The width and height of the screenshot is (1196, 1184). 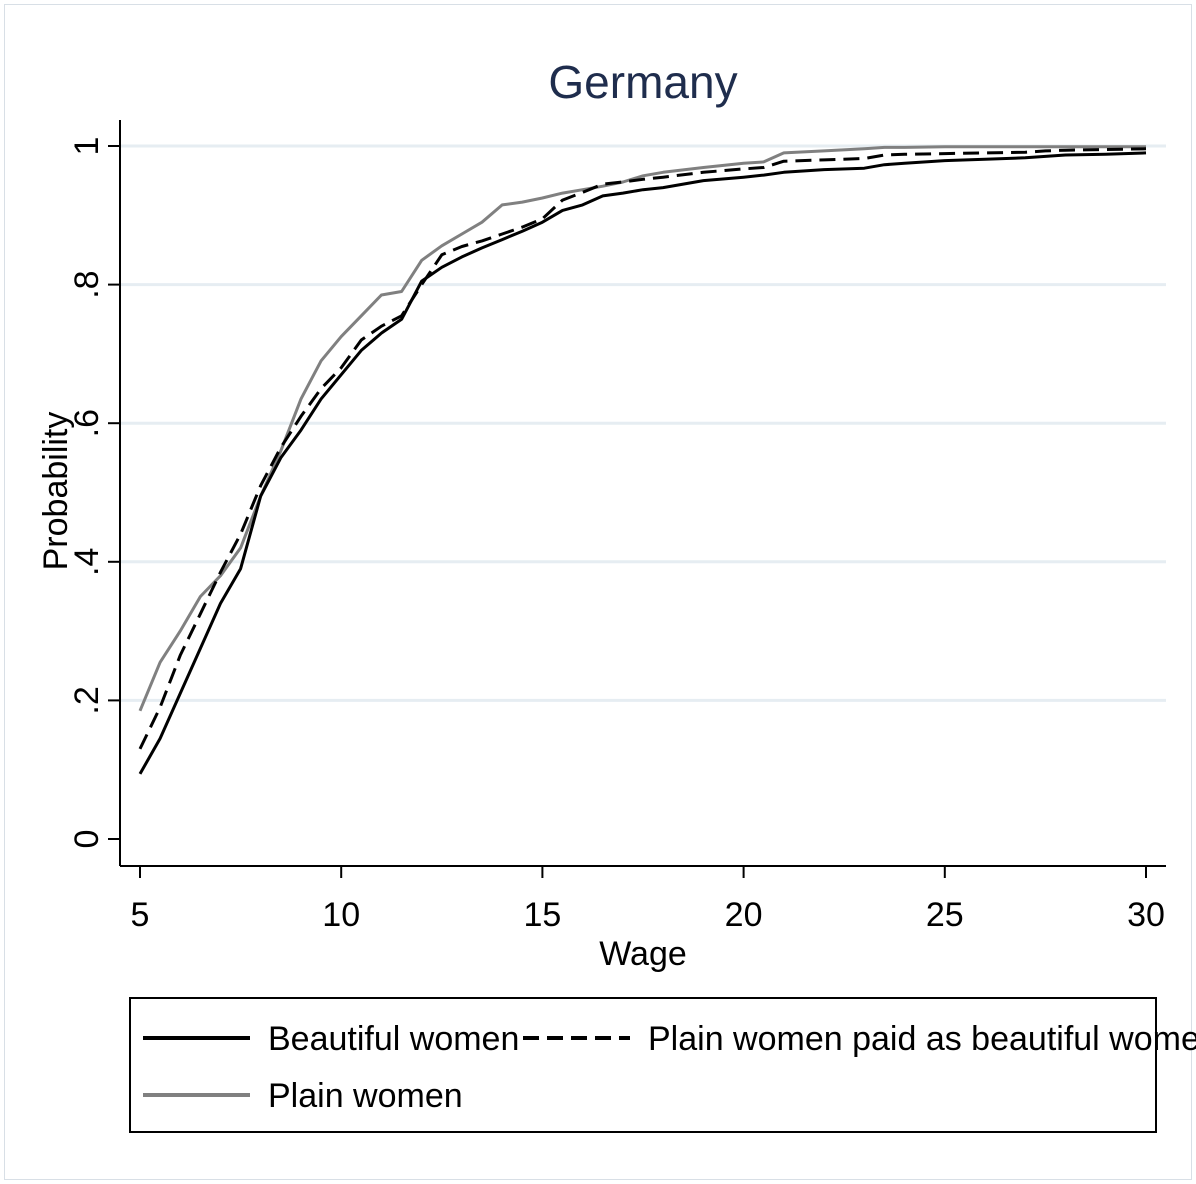 What do you see at coordinates (1146, 915) in the screenshot?
I see `x-tick-label-5: 30` at bounding box center [1146, 915].